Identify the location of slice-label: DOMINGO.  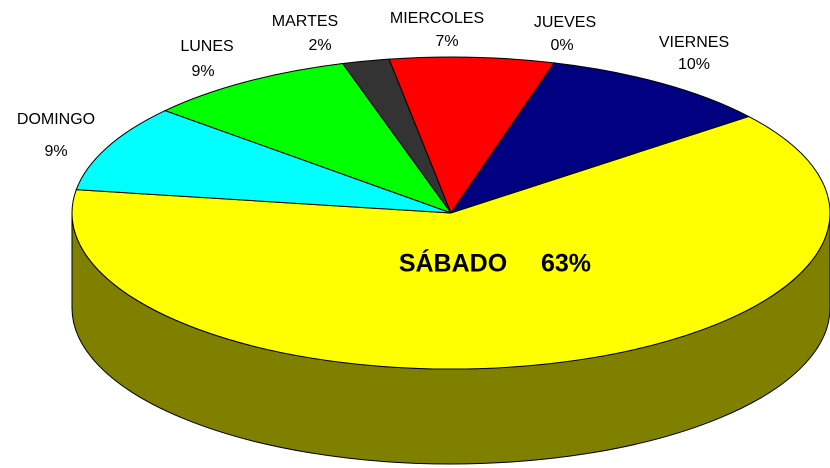
(56, 119).